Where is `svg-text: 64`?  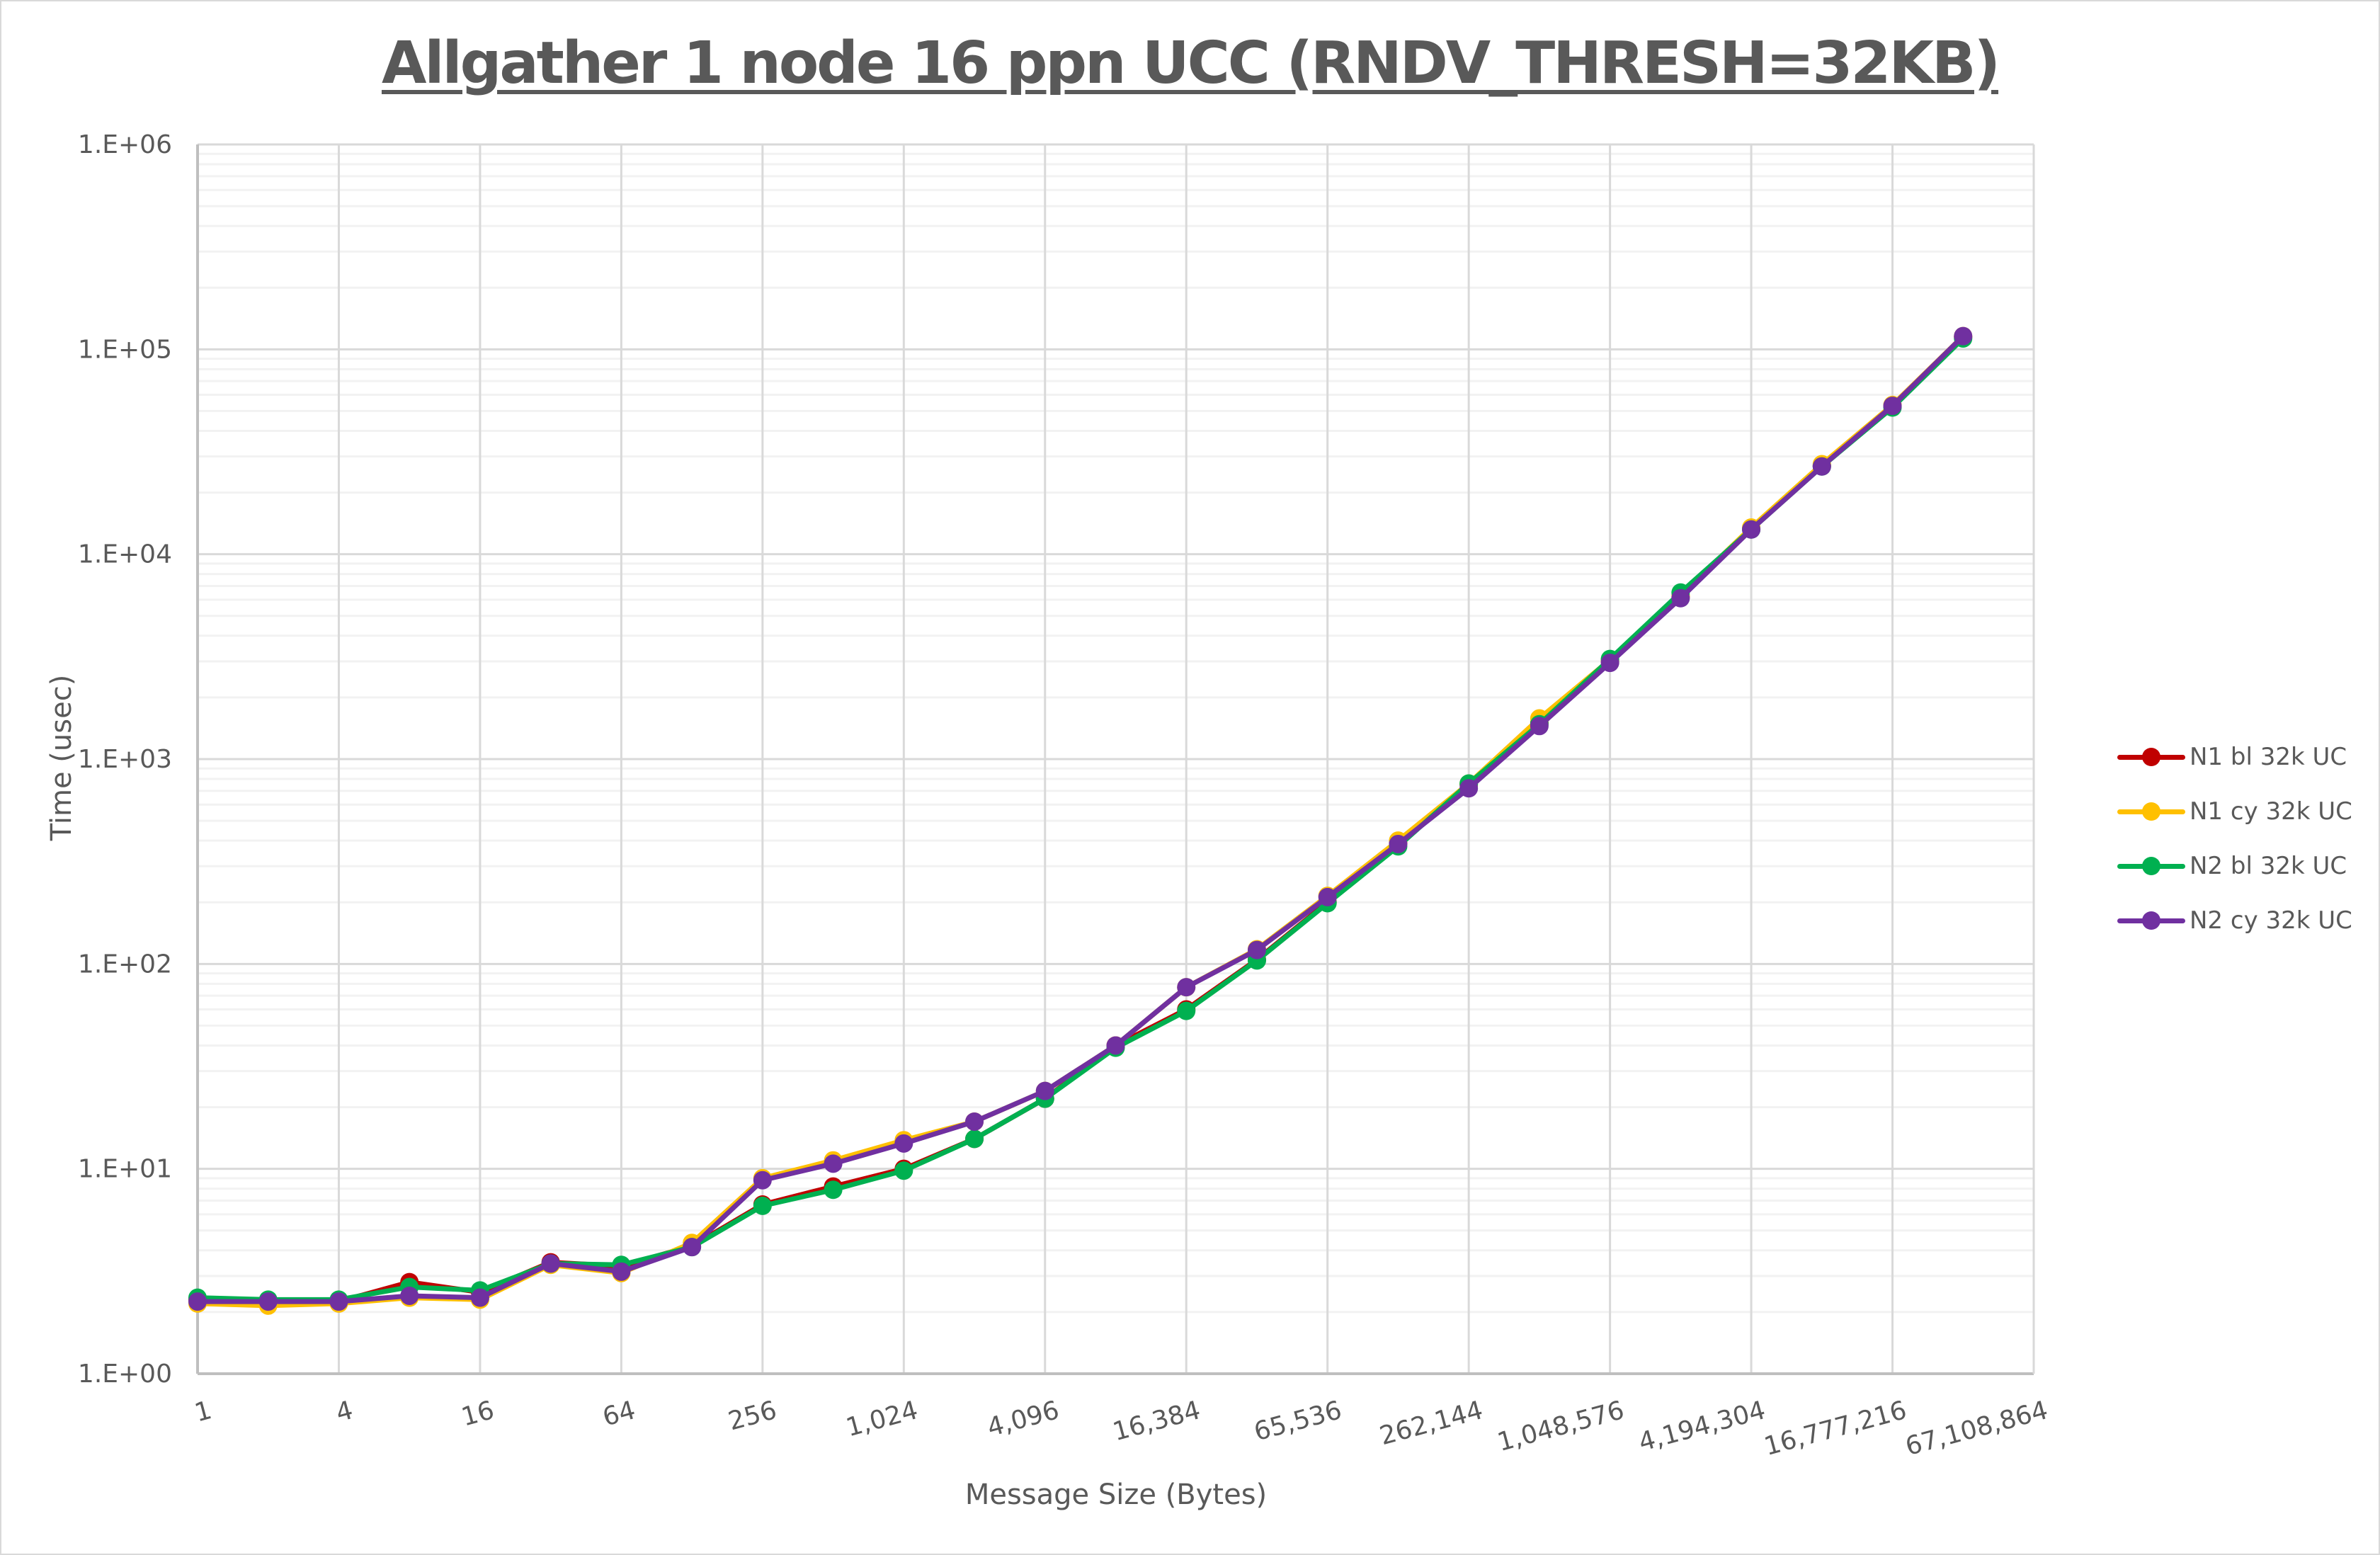 svg-text: 64 is located at coordinates (619, 1414).